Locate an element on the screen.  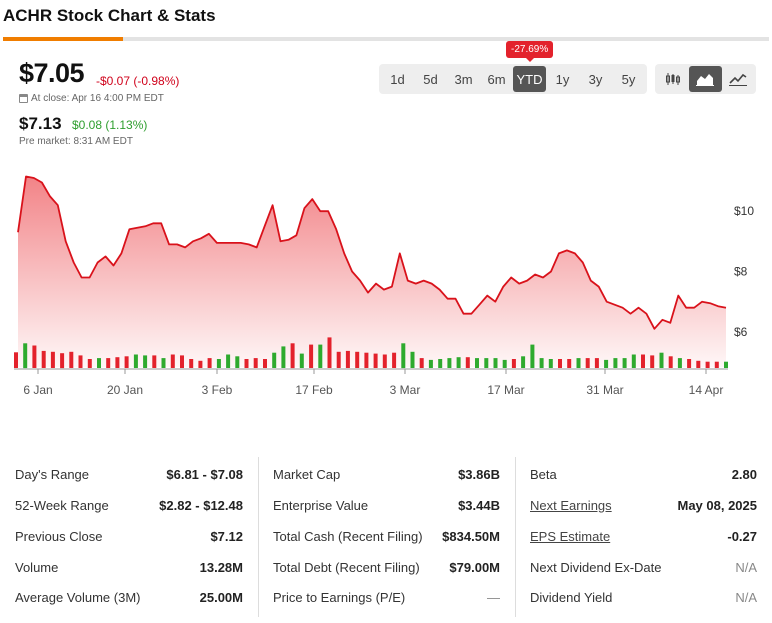
chart-type-line is located at coordinates (738, 79).